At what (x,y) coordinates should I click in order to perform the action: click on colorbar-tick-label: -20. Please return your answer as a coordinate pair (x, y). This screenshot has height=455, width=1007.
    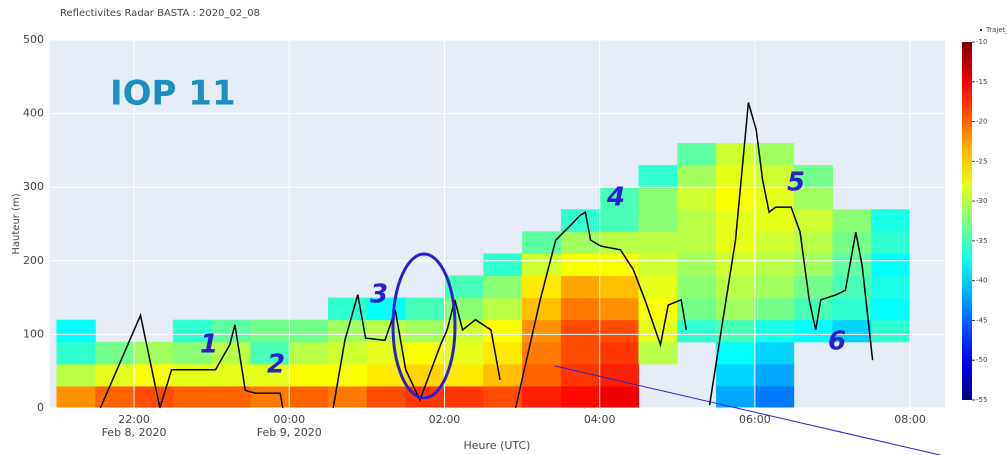
    Looking at the image, I should click on (981, 122).